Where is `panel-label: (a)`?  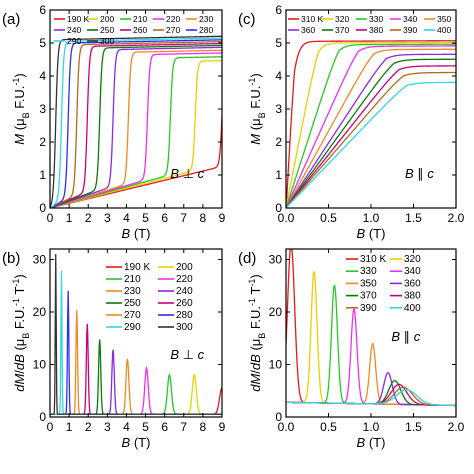 panel-label: (a) is located at coordinates (11, 19).